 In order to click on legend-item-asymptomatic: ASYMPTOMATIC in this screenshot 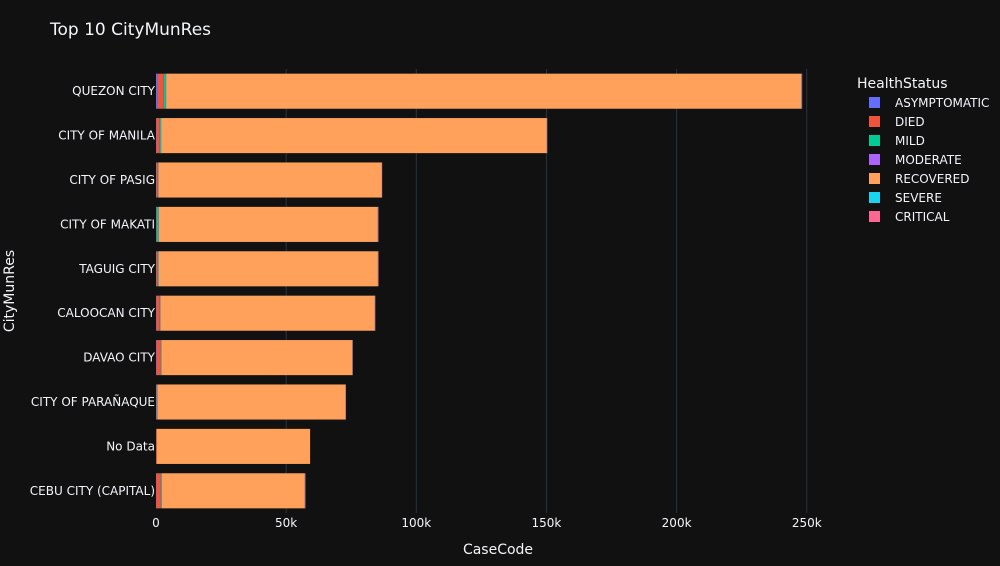, I will do `click(929, 103)`.